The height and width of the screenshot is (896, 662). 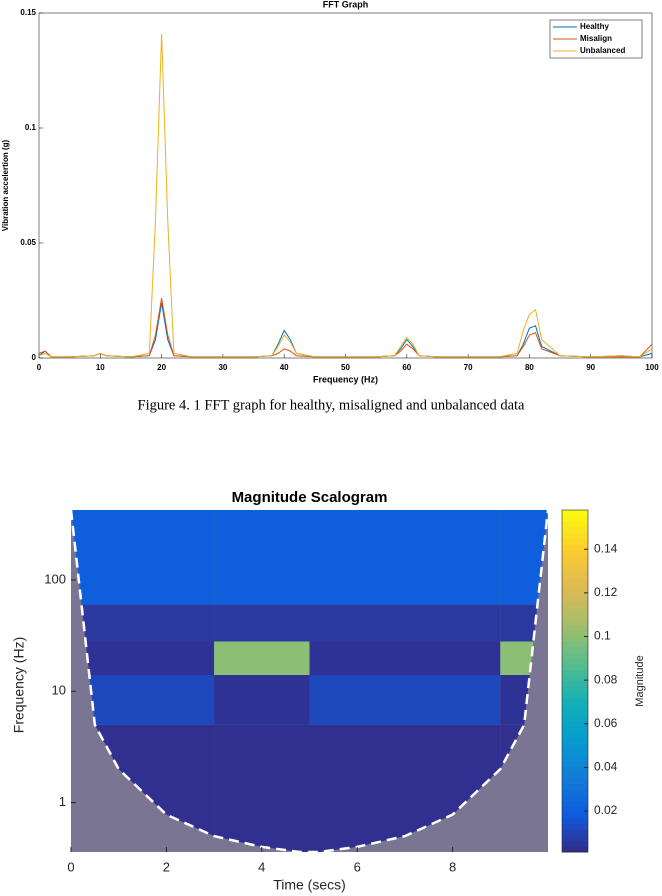 I want to click on x-tick-label: 70, so click(x=468, y=367).